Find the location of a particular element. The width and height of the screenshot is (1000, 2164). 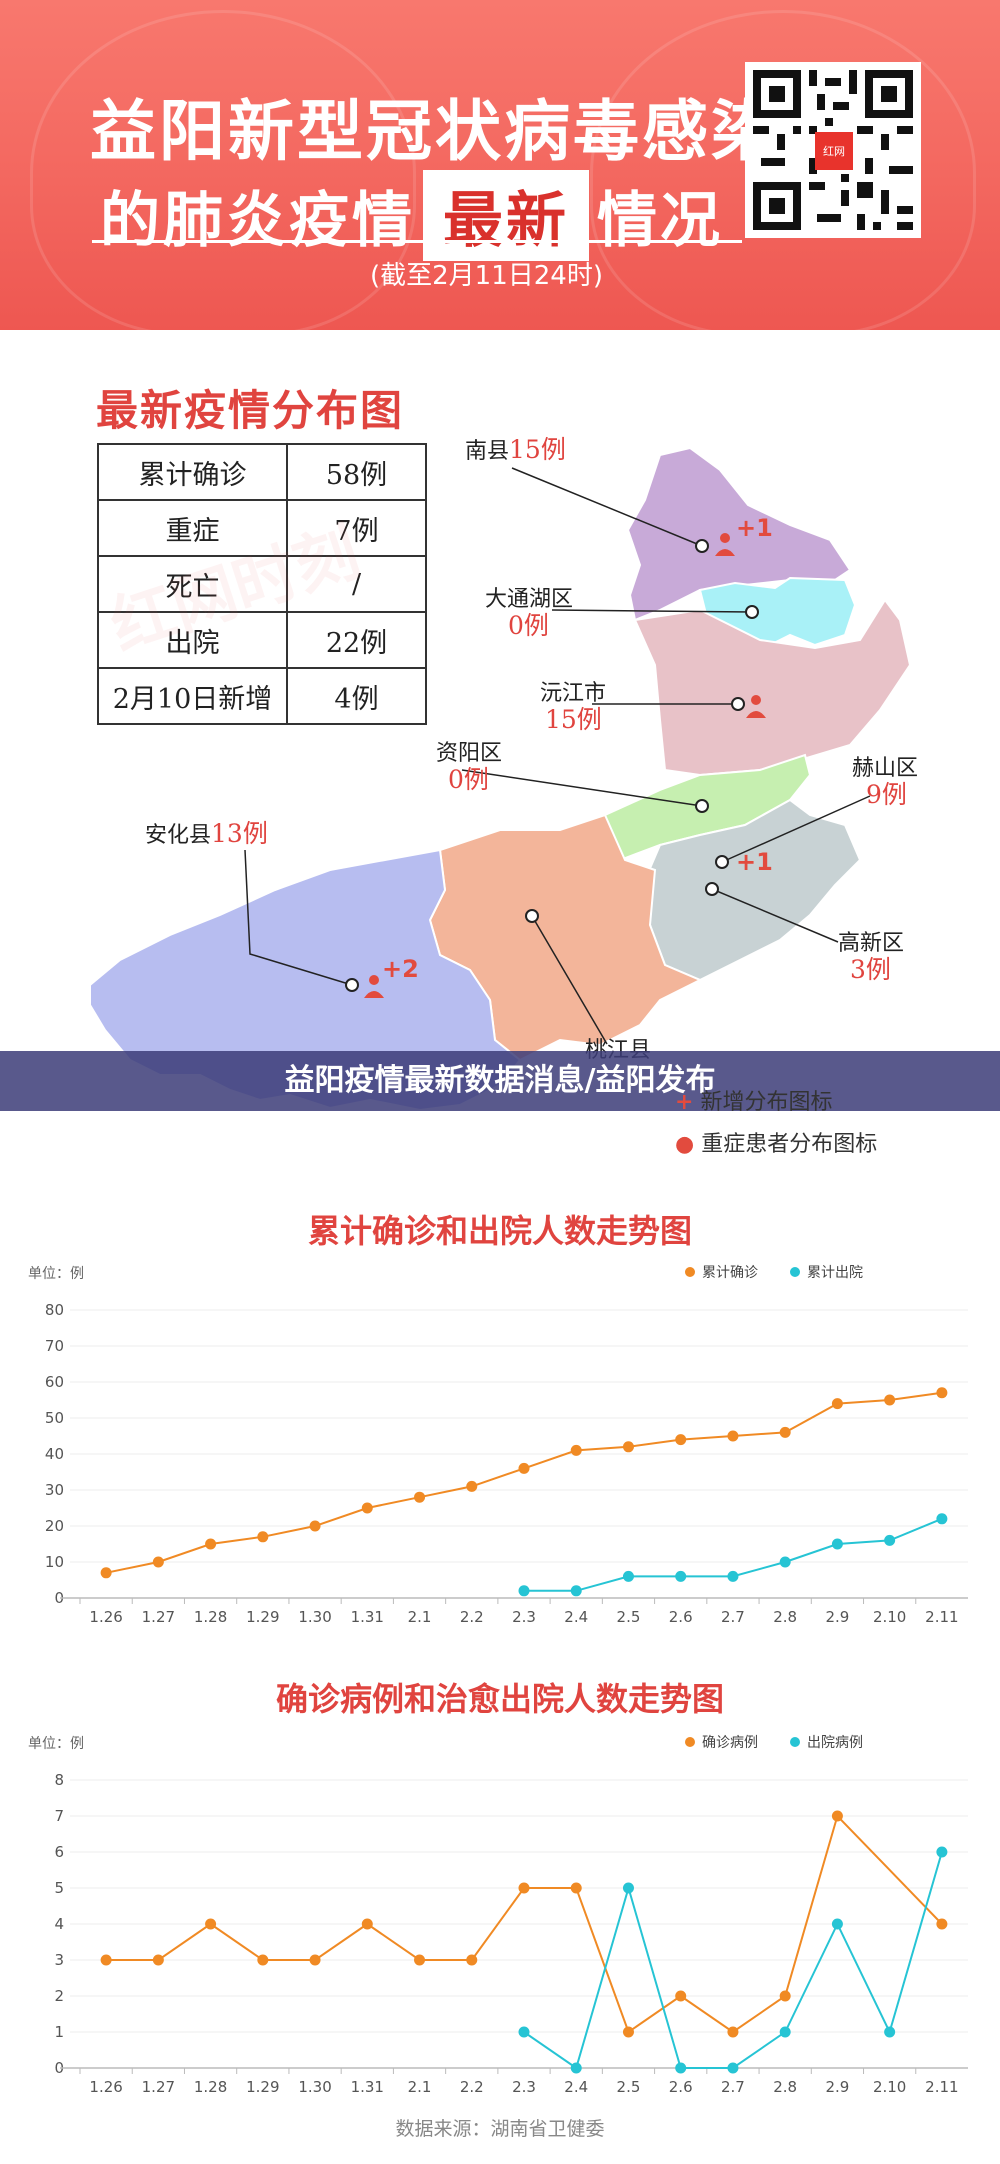

x-tick-label: 2.7 is located at coordinates (733, 2087).